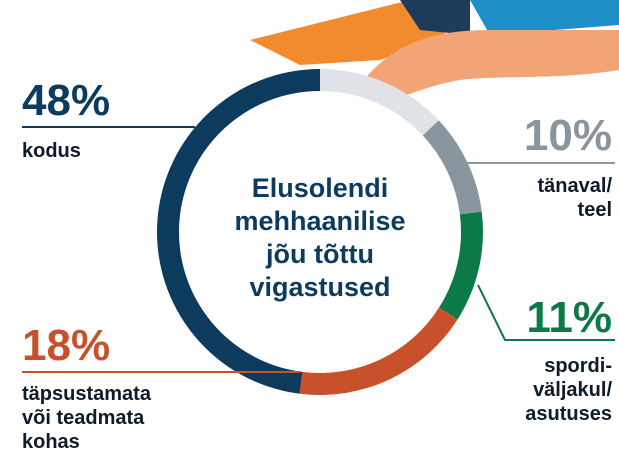  Describe the element at coordinates (87, 394) in the screenshot. I see `category-label: täpsustamata` at that location.